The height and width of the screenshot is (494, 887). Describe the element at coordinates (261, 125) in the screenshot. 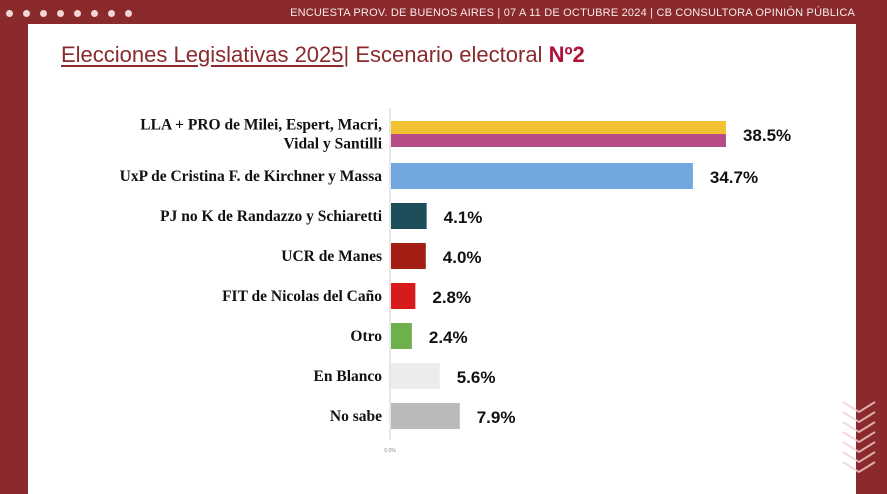

I see `category-label: LLA + PRO de Milei, Espert, Macri,` at that location.